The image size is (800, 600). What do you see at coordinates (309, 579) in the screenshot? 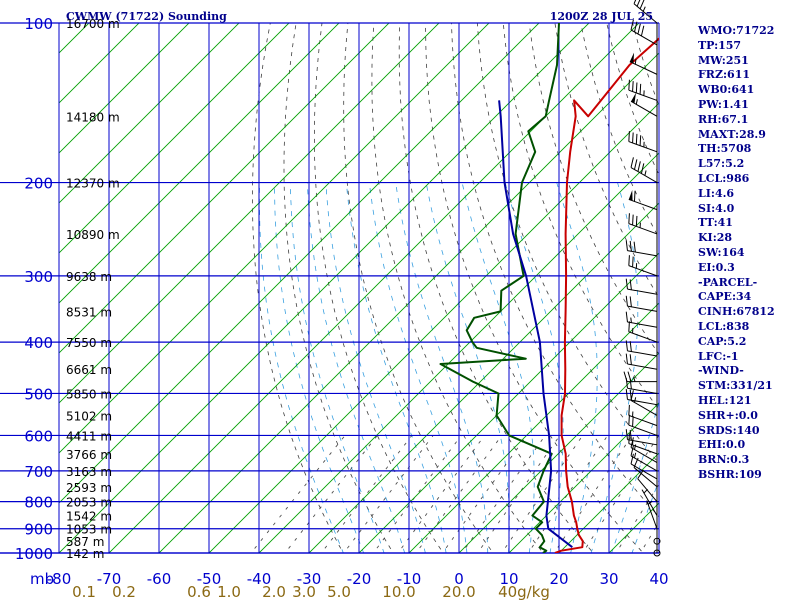
I see `temperature-tick-label: -30` at bounding box center [309, 579].